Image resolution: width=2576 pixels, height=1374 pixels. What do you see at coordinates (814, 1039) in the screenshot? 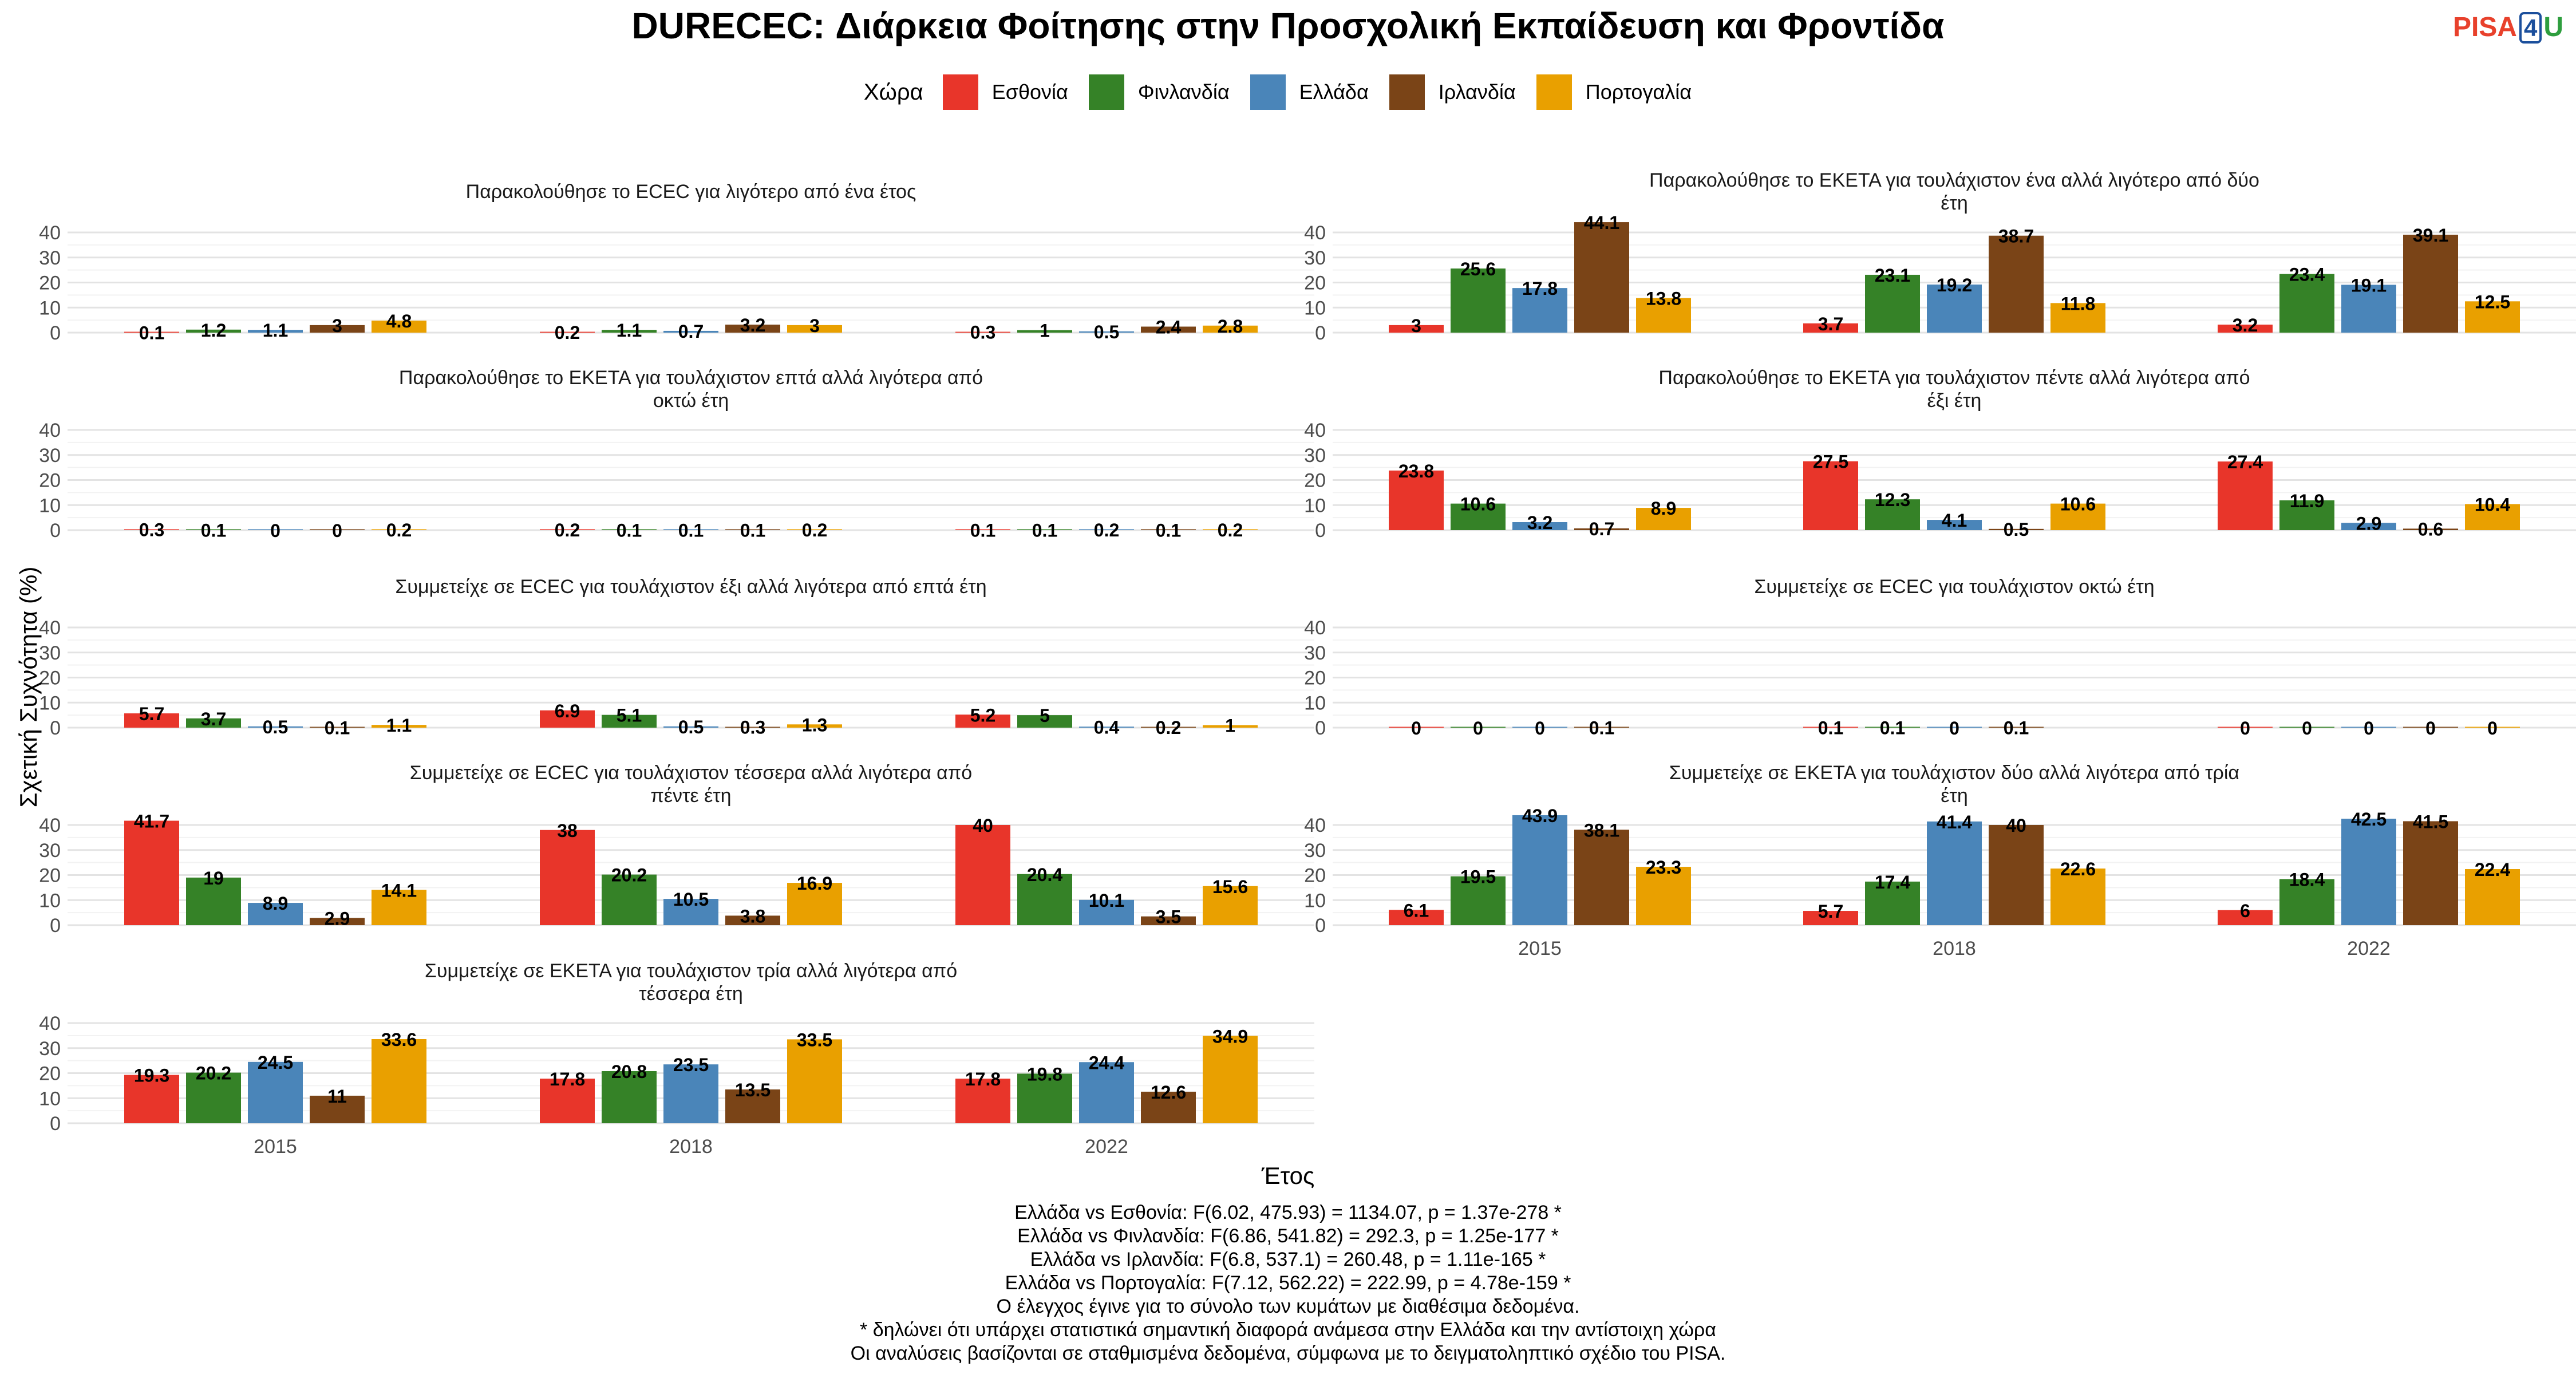
I see `data-label: 33.5` at bounding box center [814, 1039].